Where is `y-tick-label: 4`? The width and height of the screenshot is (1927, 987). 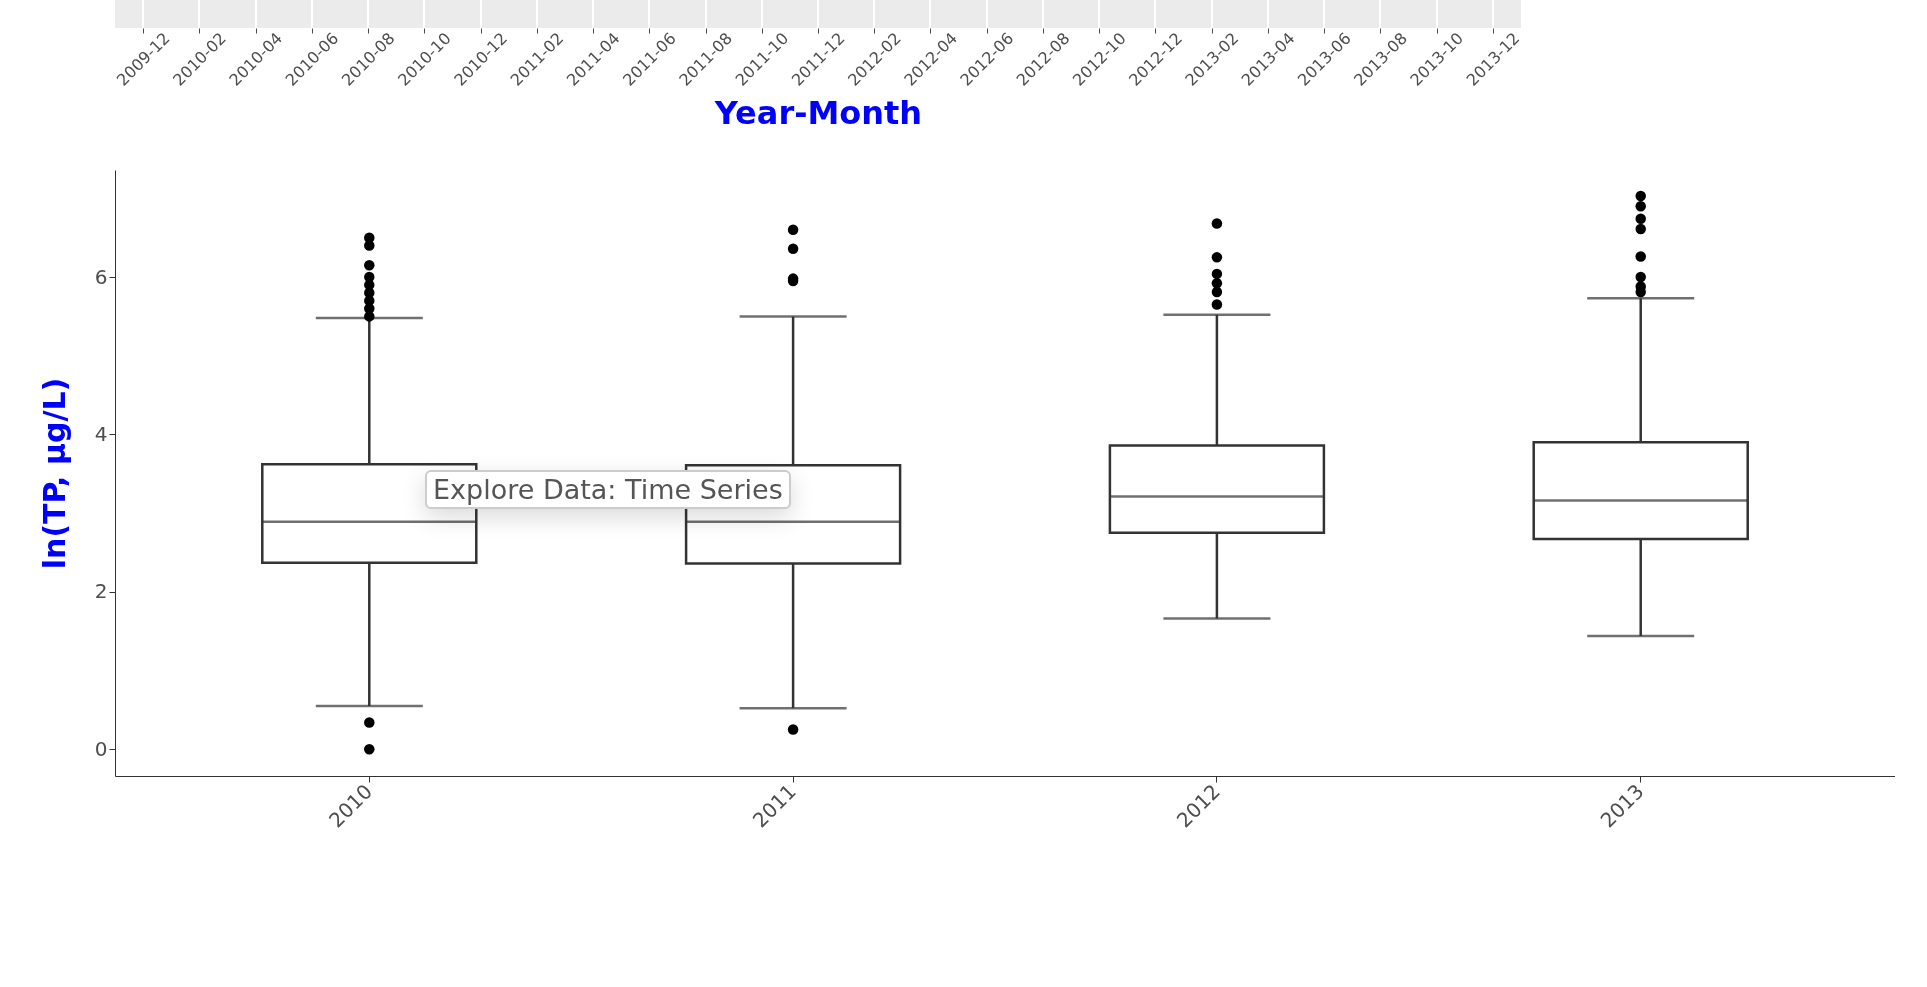 y-tick-label: 4 is located at coordinates (101, 433).